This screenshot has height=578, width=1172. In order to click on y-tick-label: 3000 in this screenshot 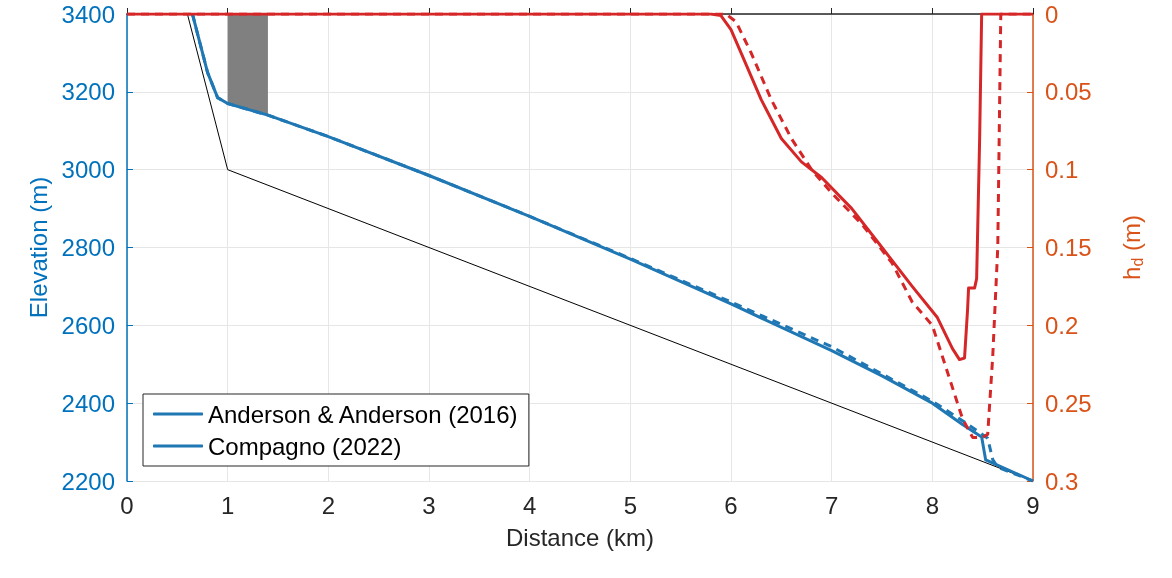, I will do `click(88, 170)`.